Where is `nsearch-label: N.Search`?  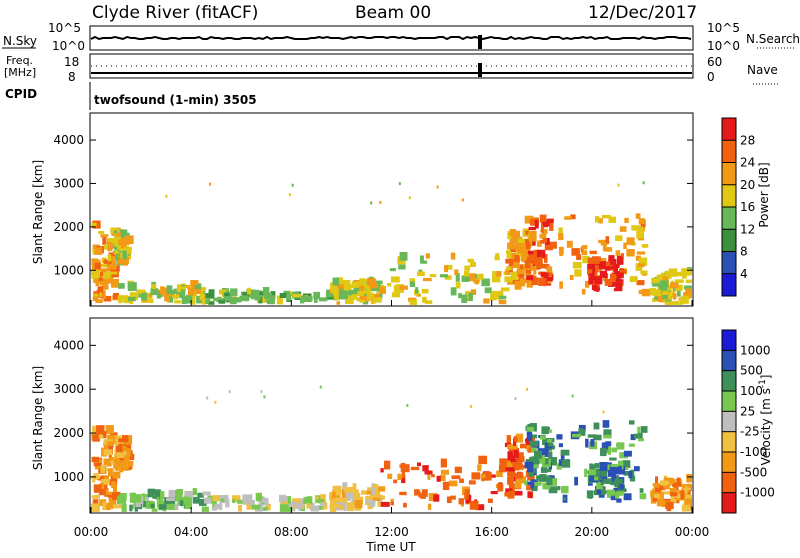 nsearch-label: N.Search is located at coordinates (773, 39).